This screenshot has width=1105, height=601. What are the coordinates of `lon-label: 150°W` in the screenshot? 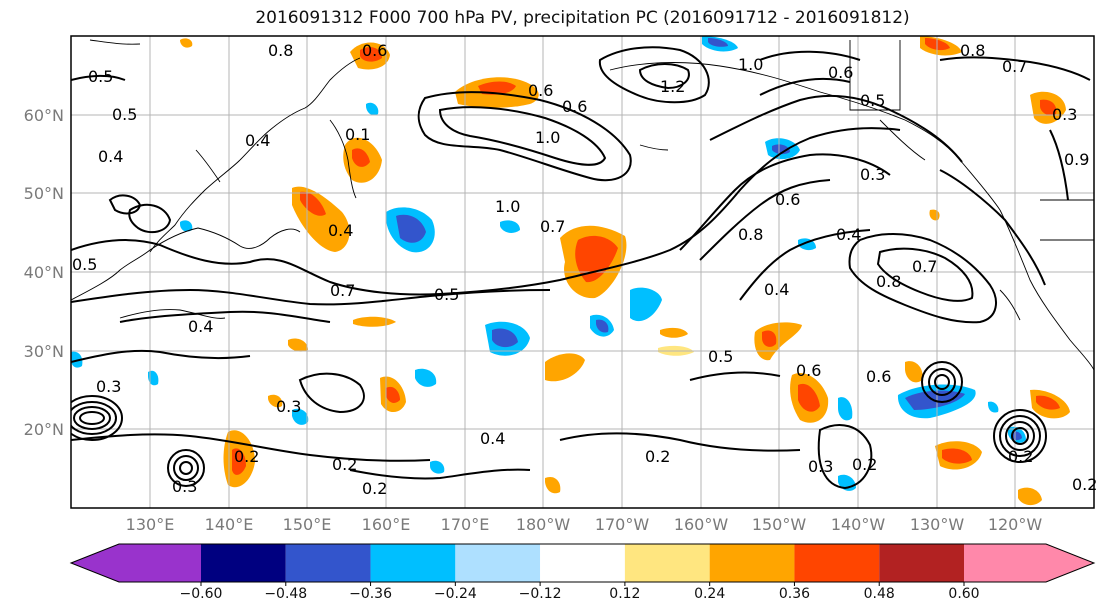 It's located at (779, 524).